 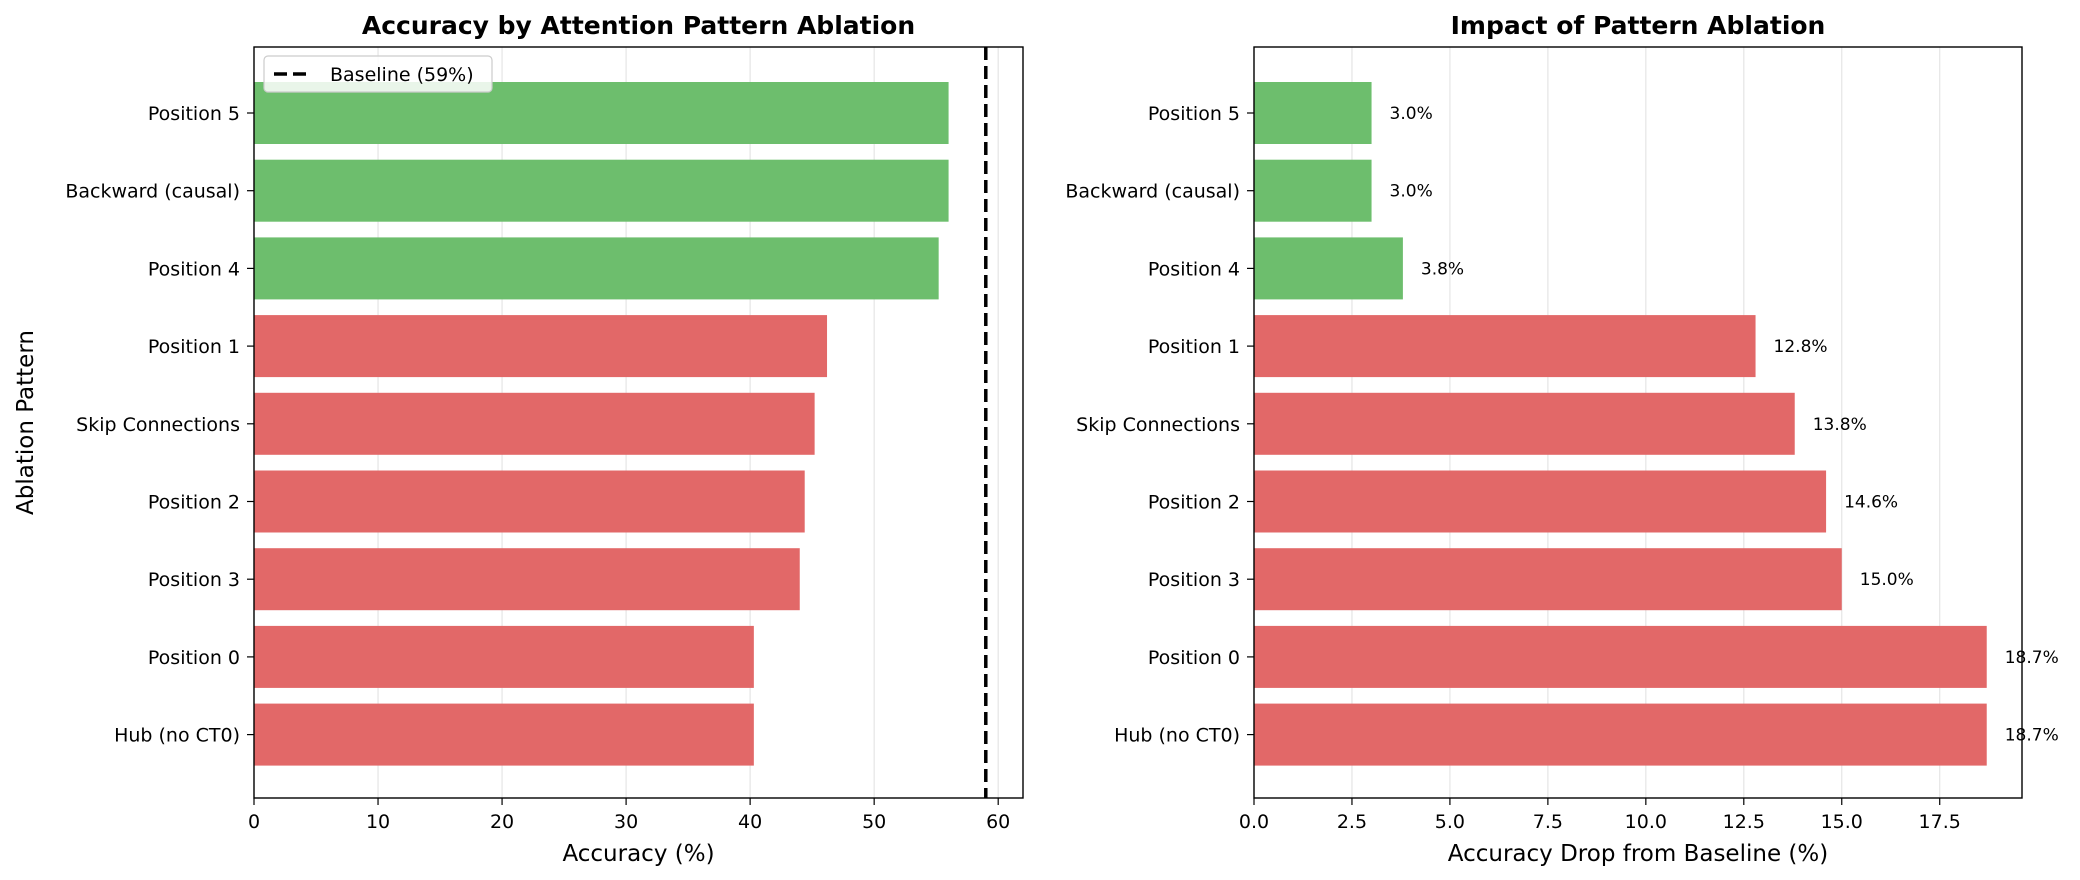 What do you see at coordinates (378, 822) in the screenshot?
I see `x-tick-label: 10` at bounding box center [378, 822].